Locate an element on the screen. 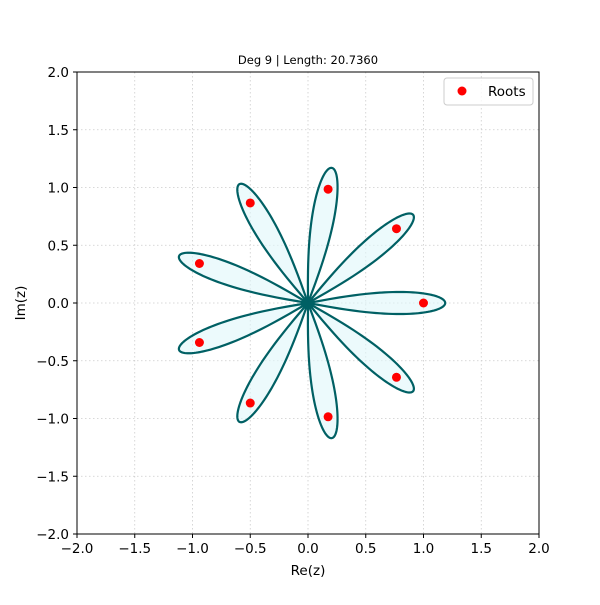 This screenshot has width=600, height=605. y-tick-label: −2.0 is located at coordinates (52, 535).